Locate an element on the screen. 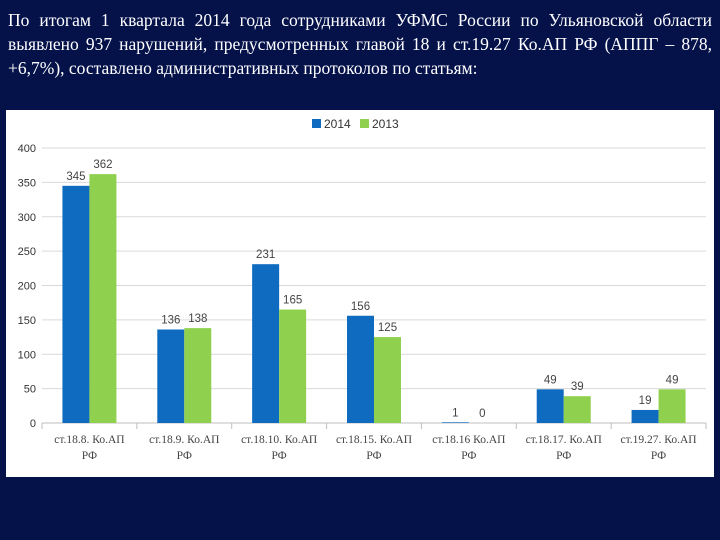  x-category-label: ст.18.15. Ко.АП is located at coordinates (374, 440).